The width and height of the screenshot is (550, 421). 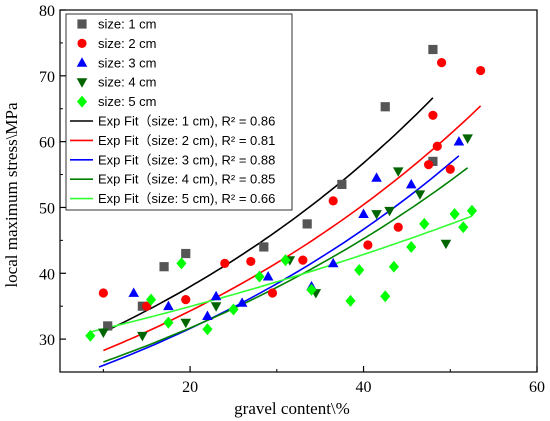 I want to click on legend-label: size: 4 cm, so click(x=127, y=82).